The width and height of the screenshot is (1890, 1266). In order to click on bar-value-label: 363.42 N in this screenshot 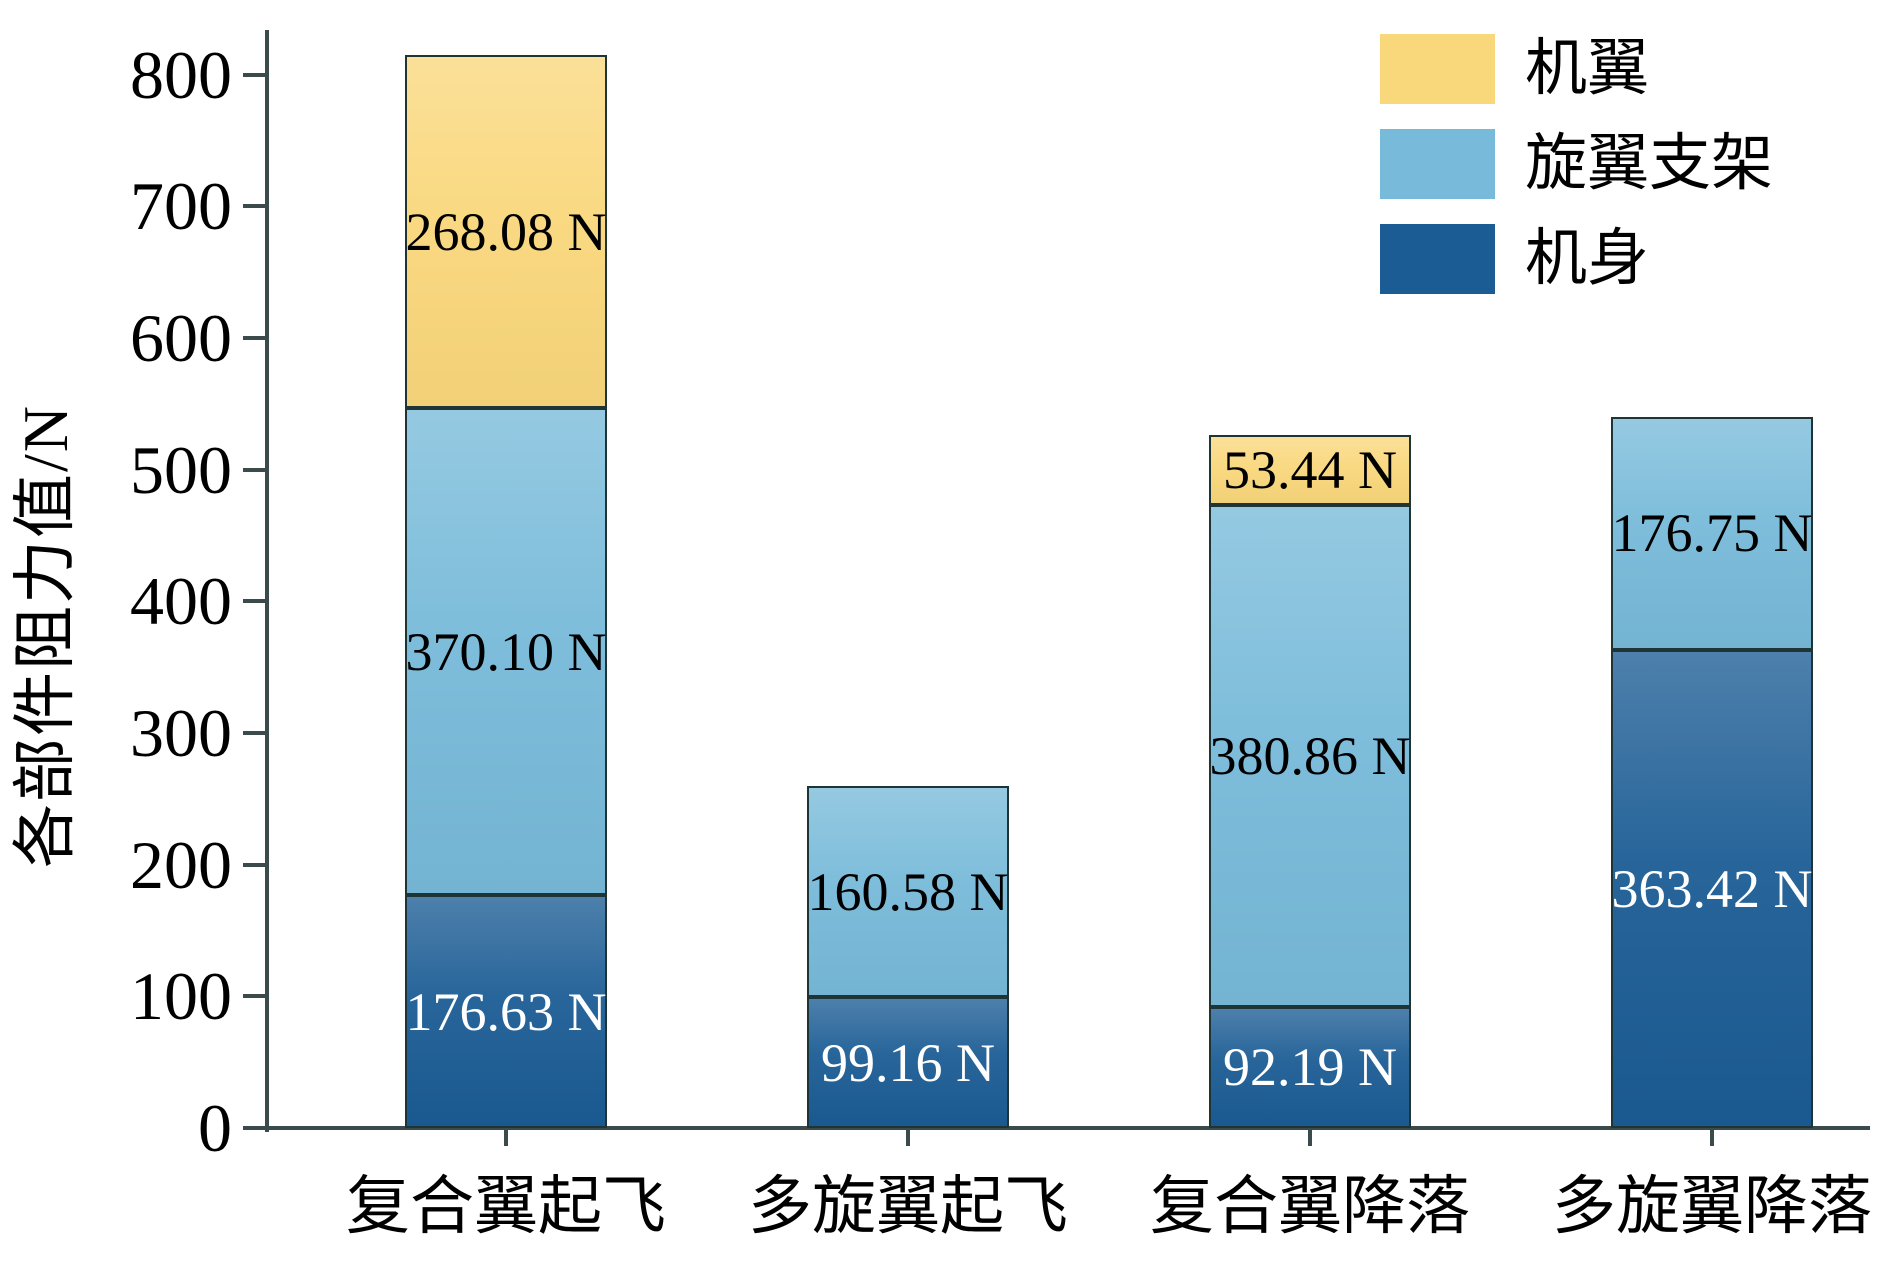, I will do `click(1712, 888)`.